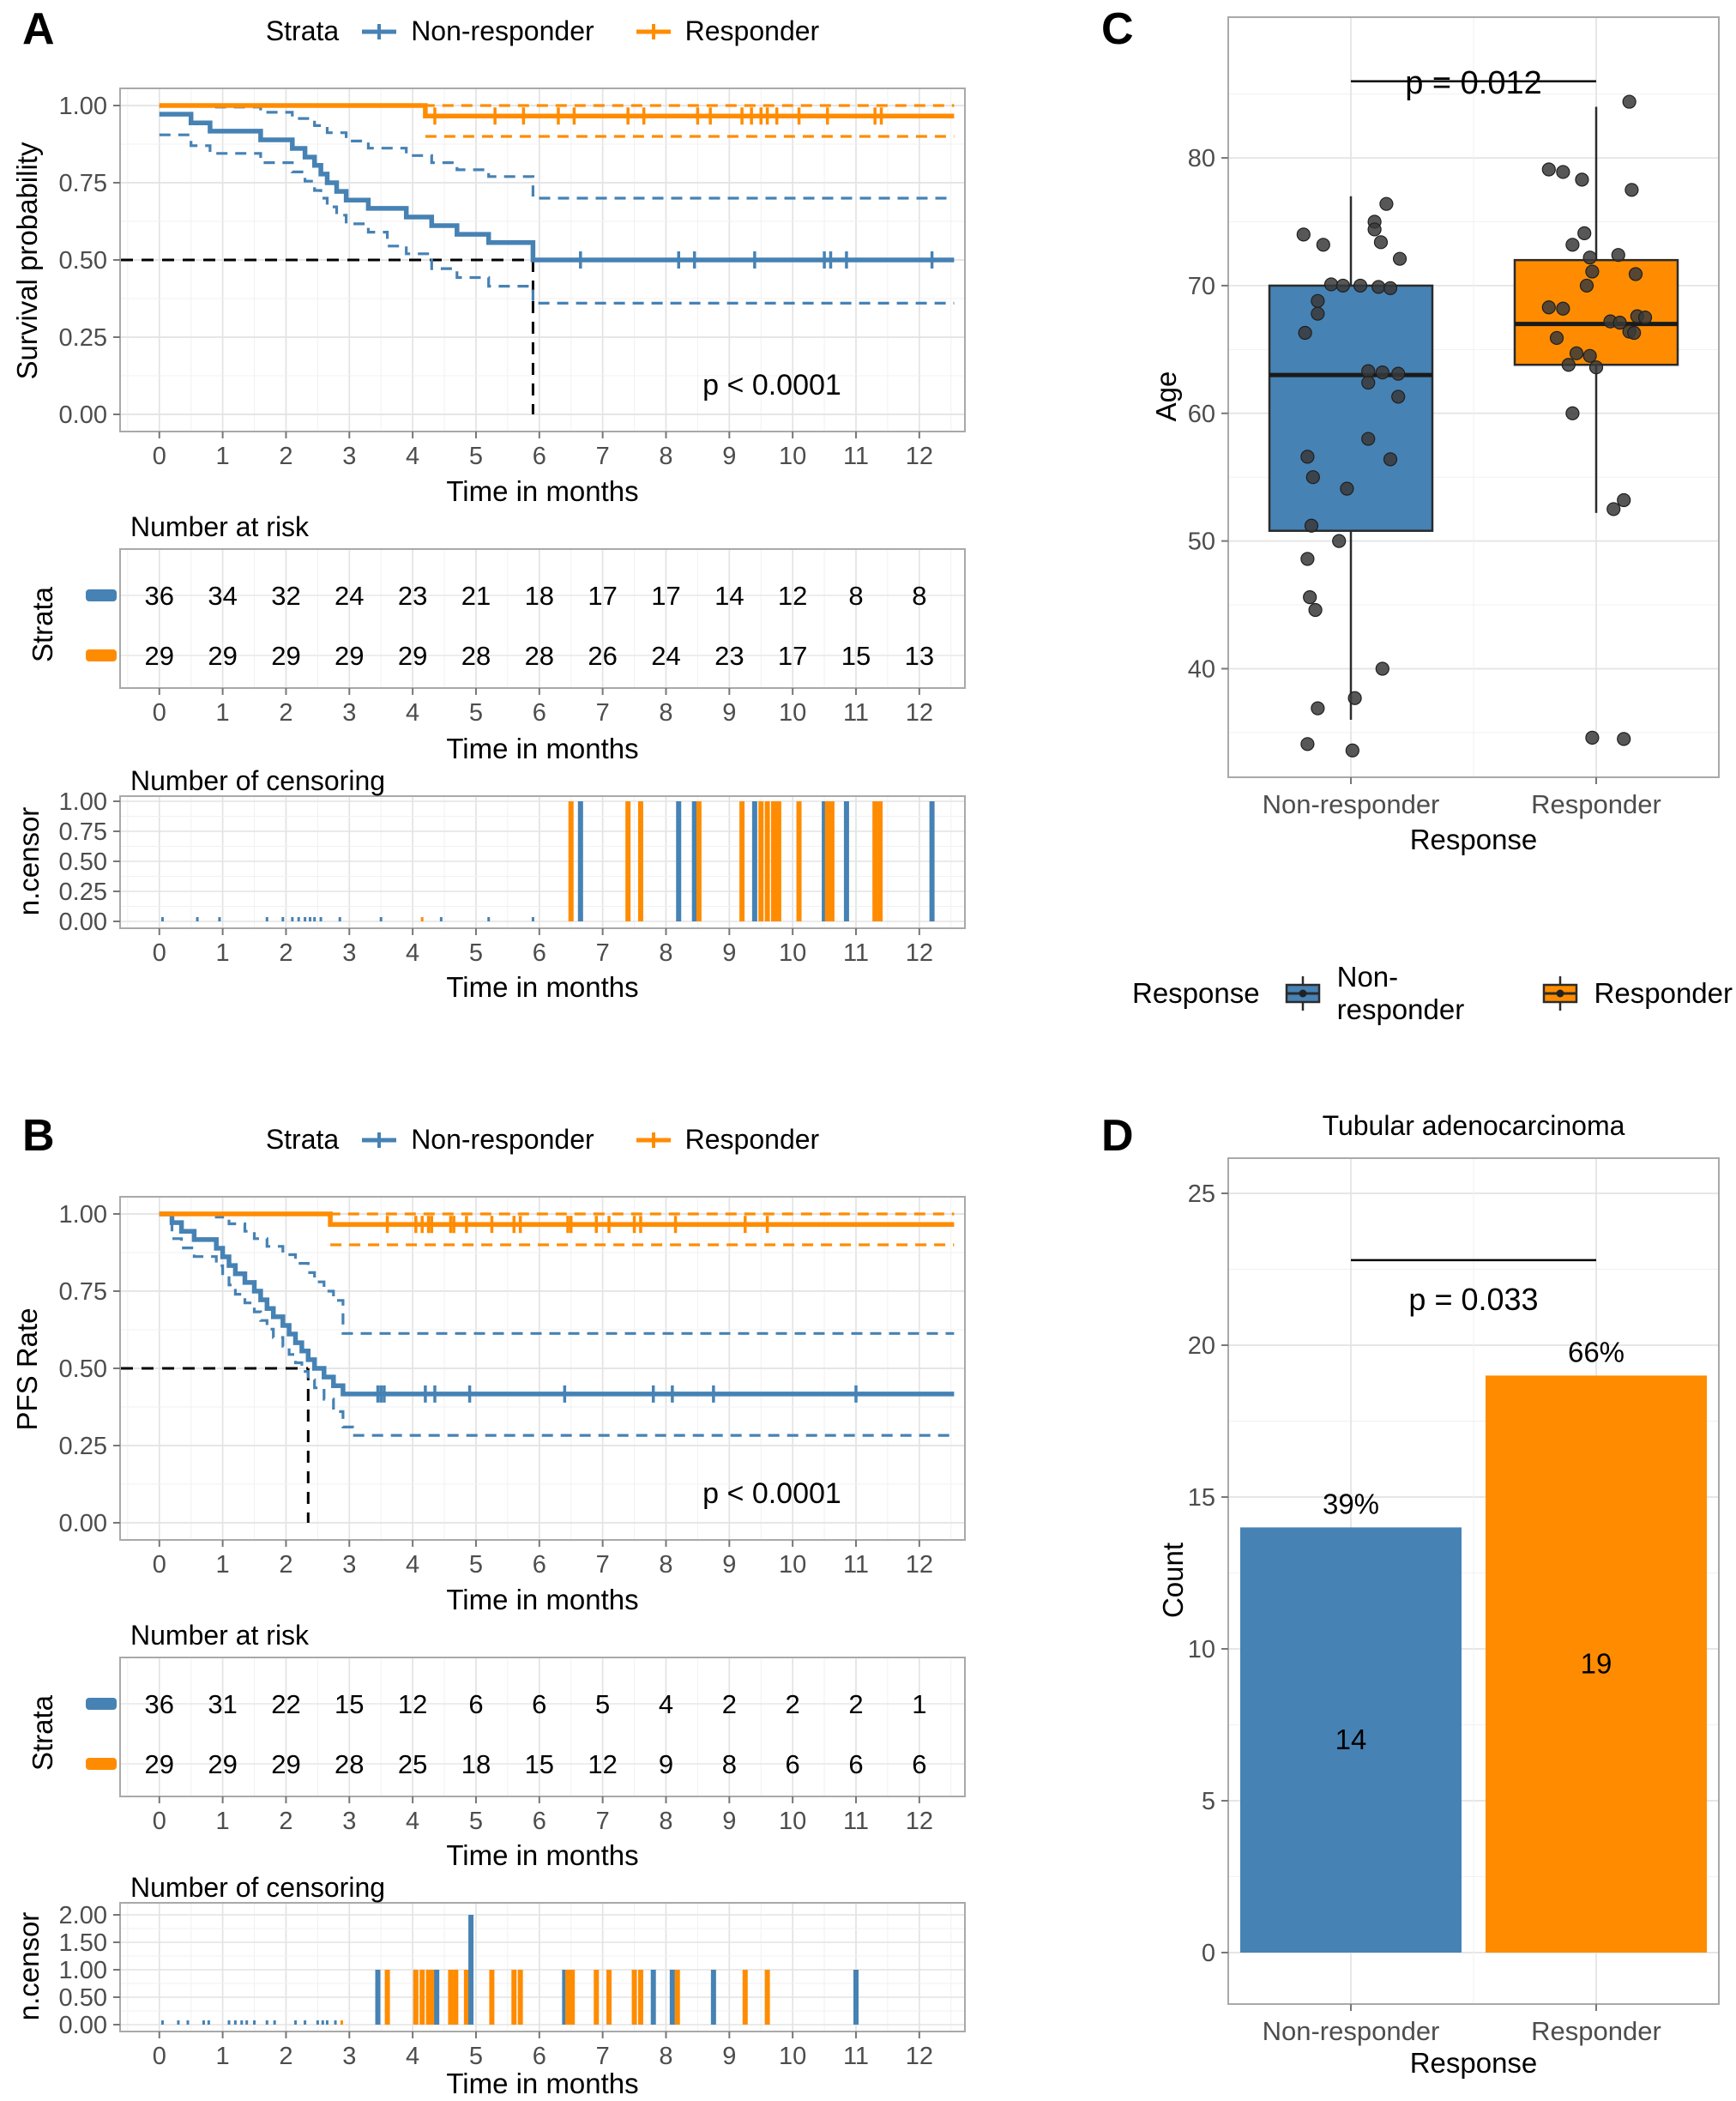 The height and width of the screenshot is (2101, 1736). Describe the element at coordinates (1201, 287) in the screenshot. I see `svg-text: 70` at that location.